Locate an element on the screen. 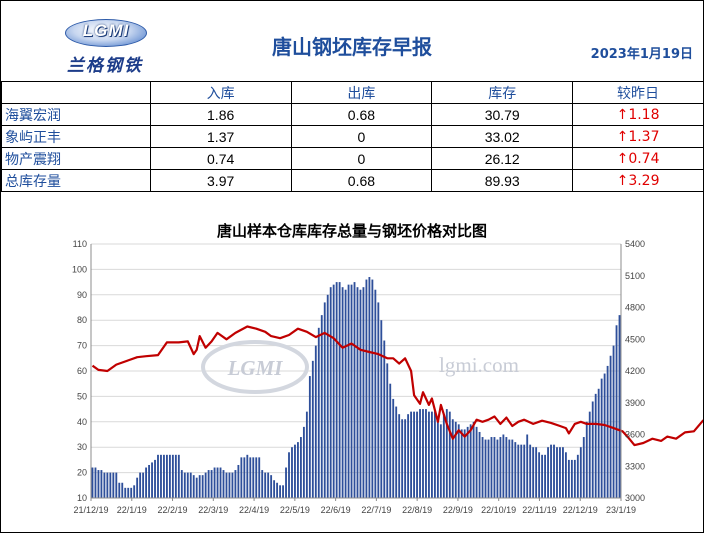 The width and height of the screenshot is (704, 533). y2-tick-label: 5400 is located at coordinates (635, 244).